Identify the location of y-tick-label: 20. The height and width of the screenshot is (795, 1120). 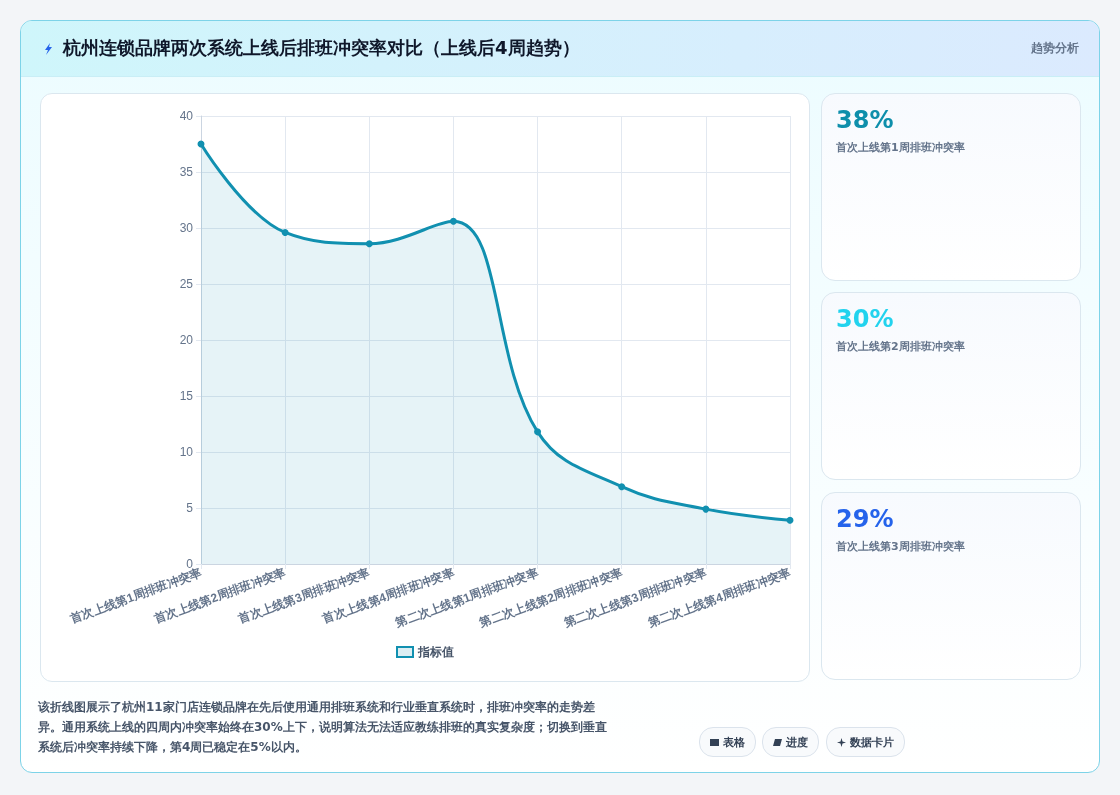
(186, 340).